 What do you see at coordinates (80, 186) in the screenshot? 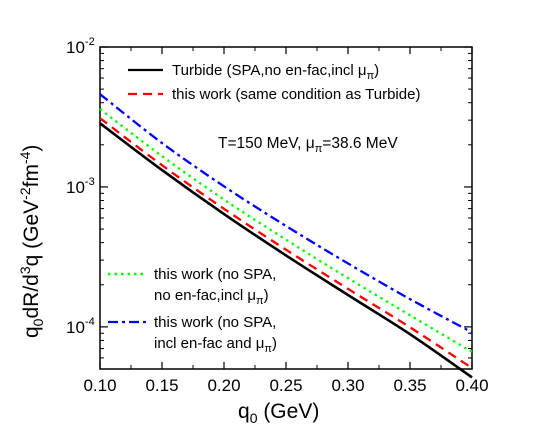
I see `y-tick-label: 10⁻³` at bounding box center [80, 186].